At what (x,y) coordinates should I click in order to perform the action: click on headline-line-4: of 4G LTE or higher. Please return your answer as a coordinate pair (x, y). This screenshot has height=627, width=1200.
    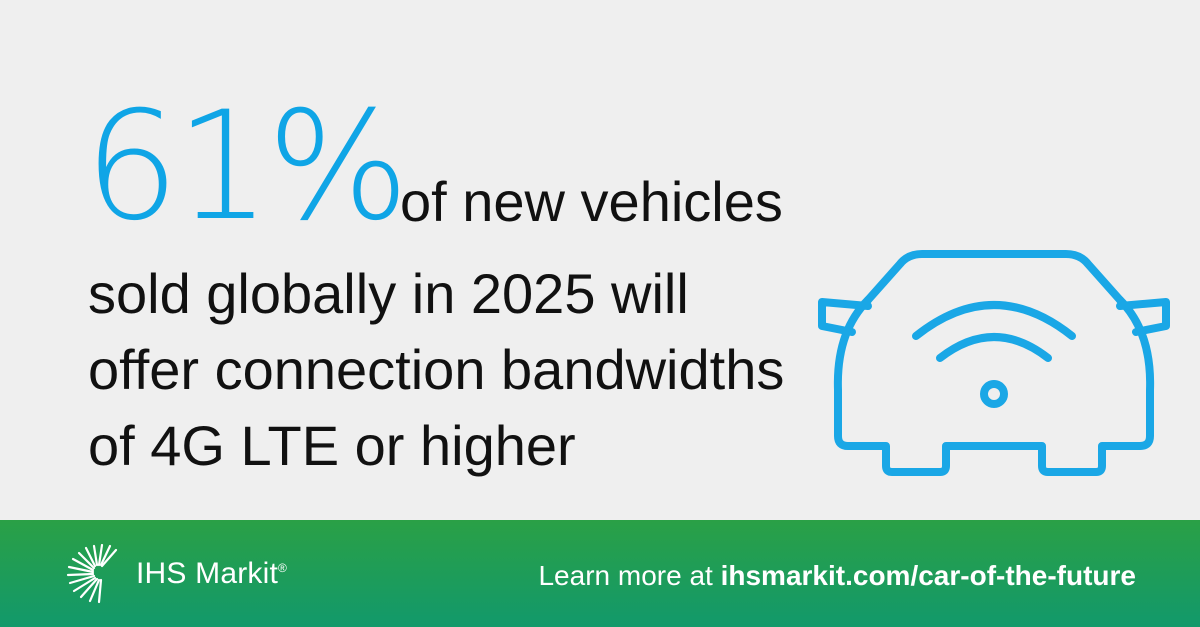
    Looking at the image, I should click on (332, 445).